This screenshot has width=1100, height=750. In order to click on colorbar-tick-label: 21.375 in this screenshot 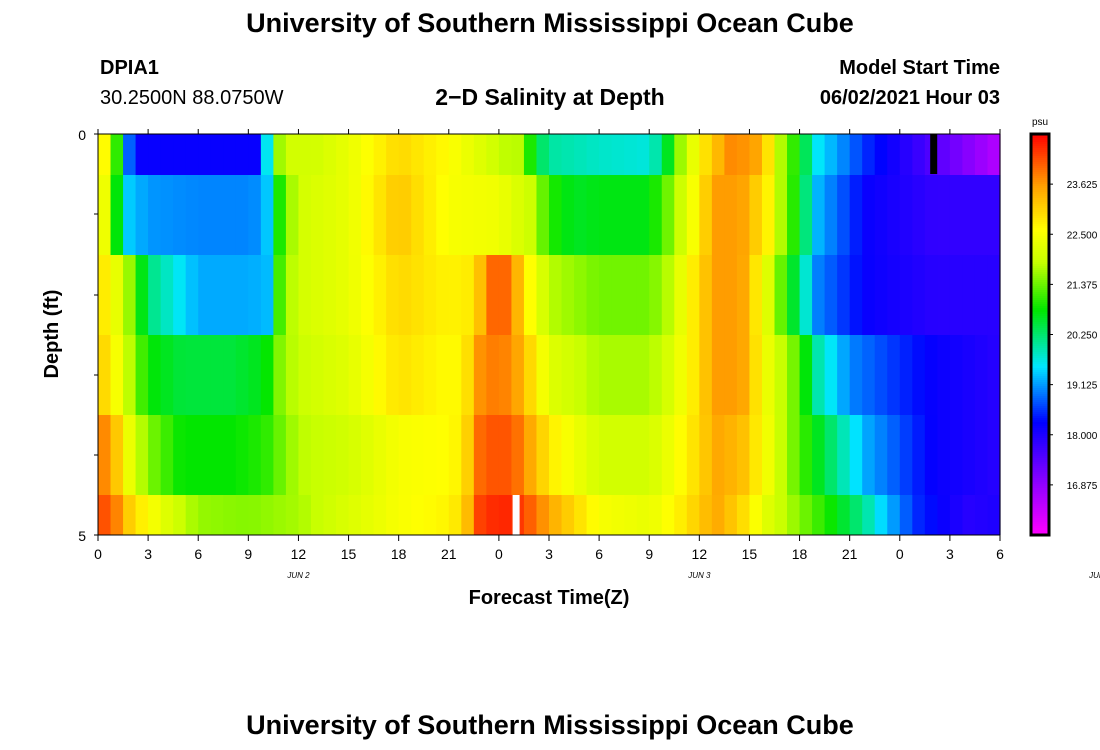, I will do `click(1082, 285)`.